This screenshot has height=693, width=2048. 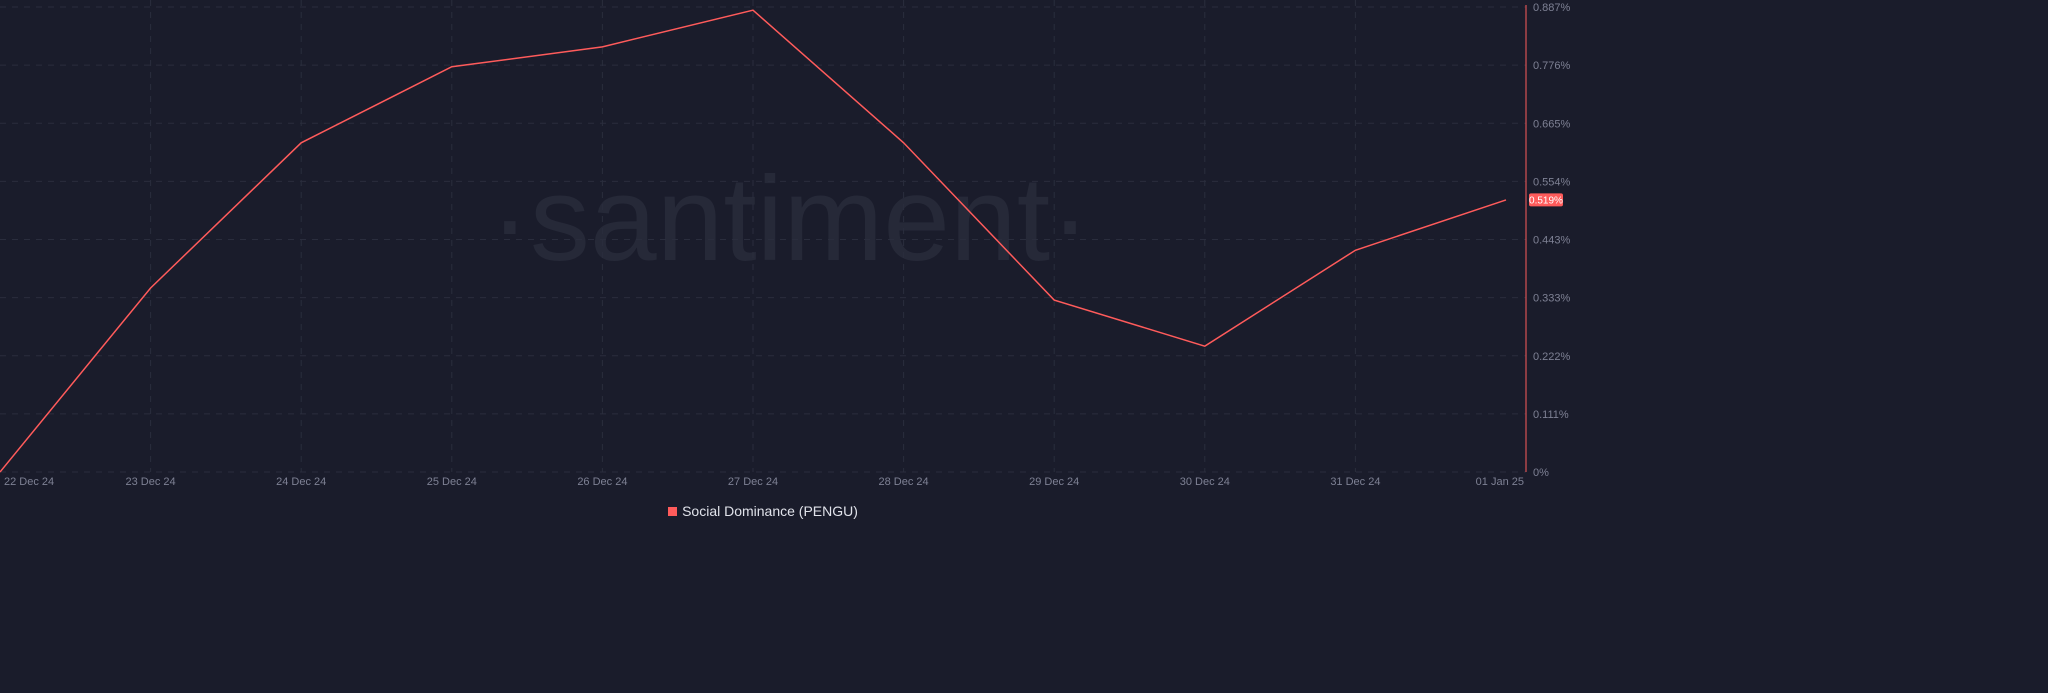 I want to click on y-tick-label: 0.887%, so click(x=1552, y=8).